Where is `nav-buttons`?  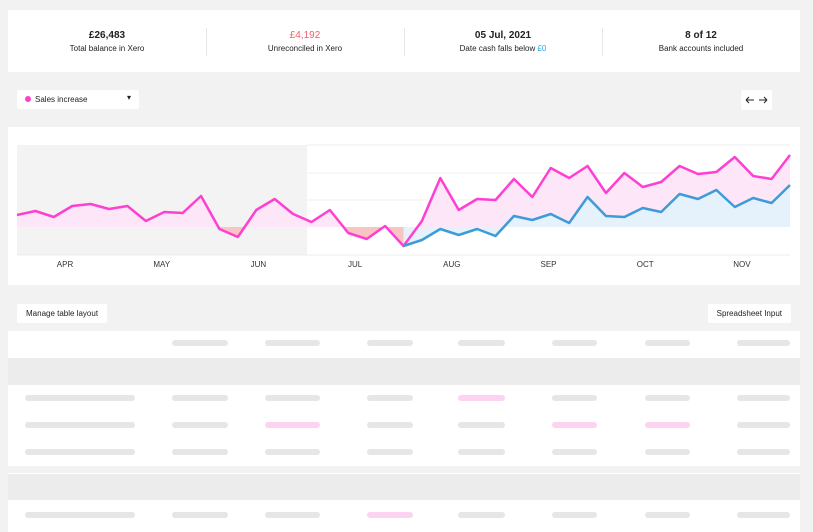
nav-buttons is located at coordinates (756, 100).